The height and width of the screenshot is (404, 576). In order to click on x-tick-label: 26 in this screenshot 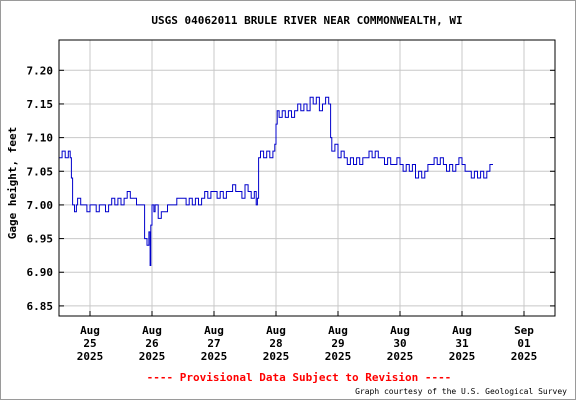, I will do `click(152, 343)`.